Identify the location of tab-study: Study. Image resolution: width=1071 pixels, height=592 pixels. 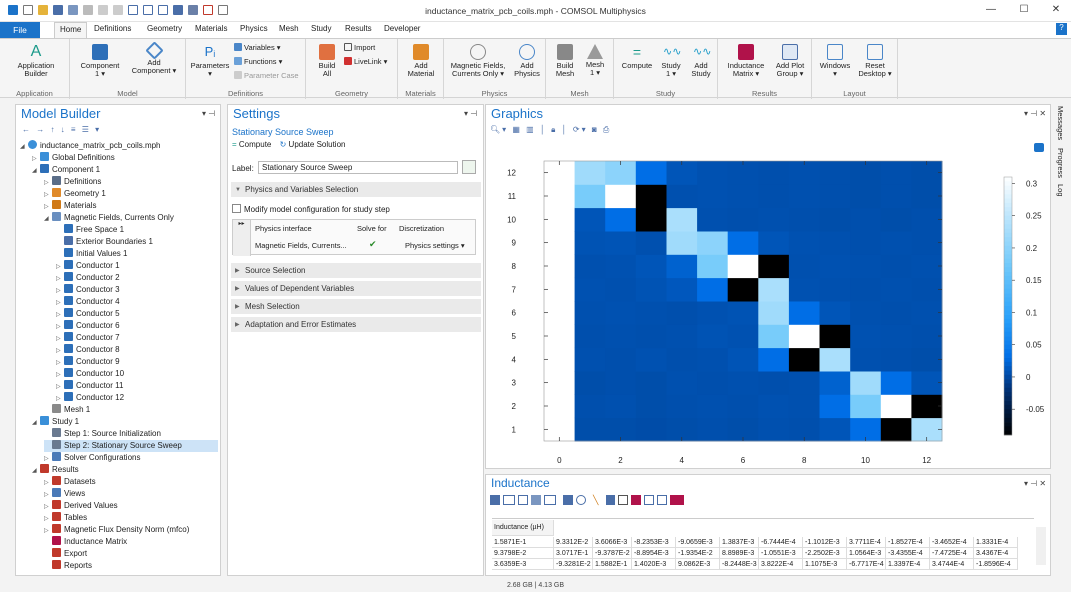
(321, 28).